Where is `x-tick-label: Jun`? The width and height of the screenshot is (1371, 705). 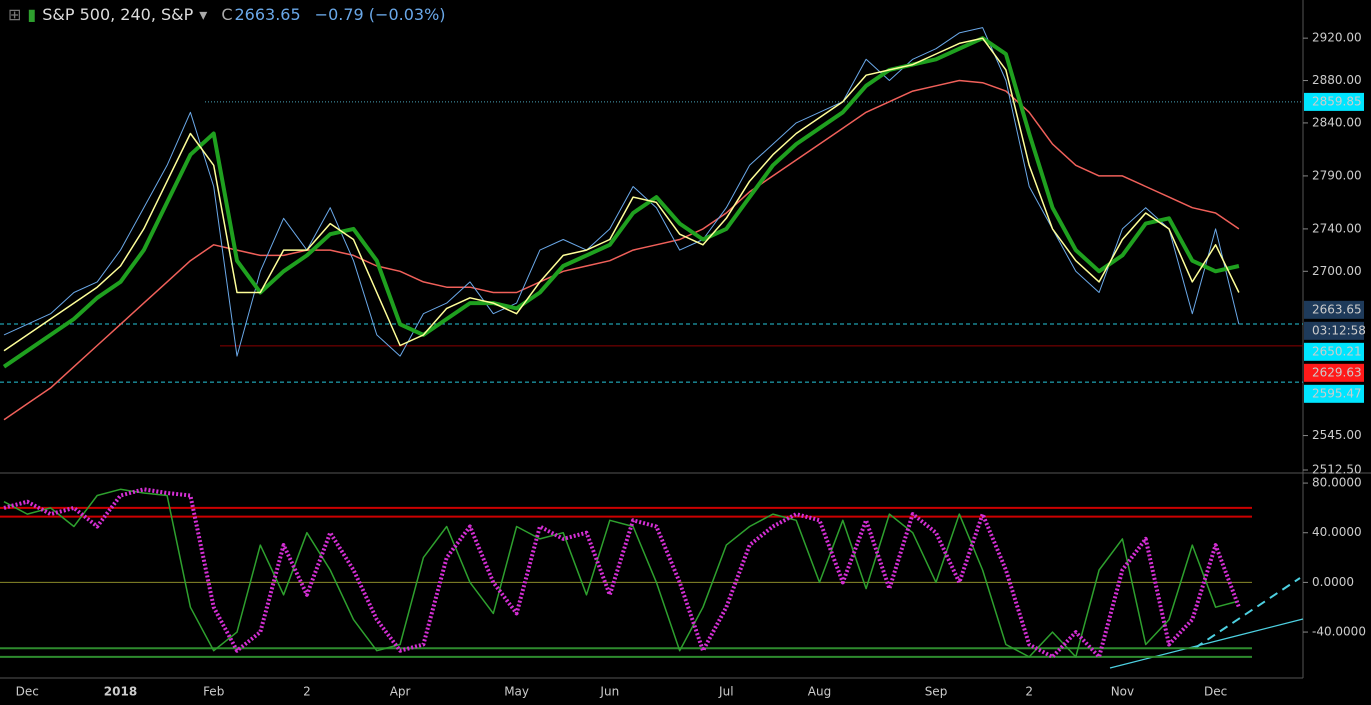 x-tick-label: Jun is located at coordinates (609, 692).